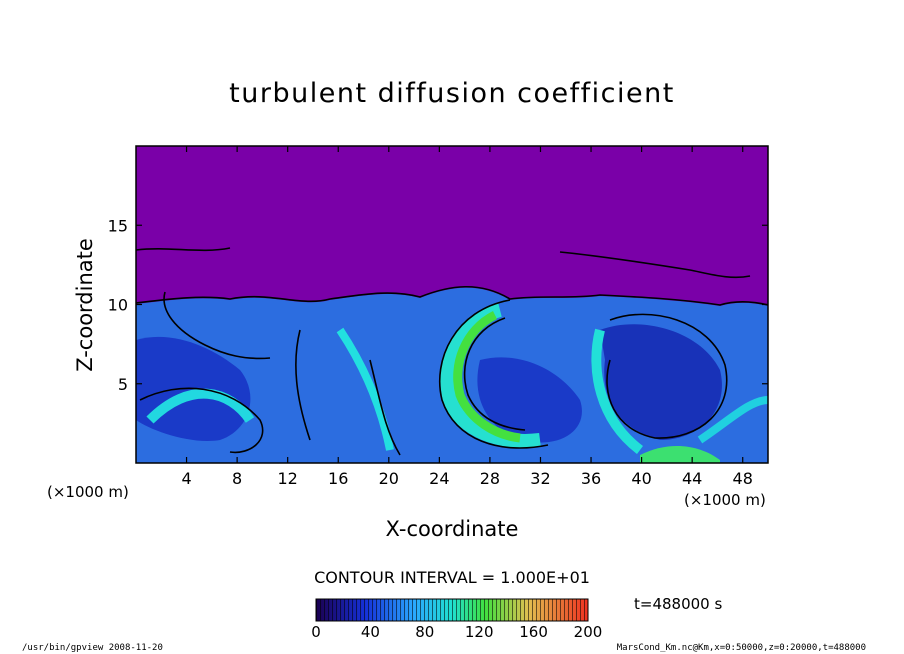 The height and width of the screenshot is (654, 904). I want to click on colorbar-stripes, so click(452, 610).